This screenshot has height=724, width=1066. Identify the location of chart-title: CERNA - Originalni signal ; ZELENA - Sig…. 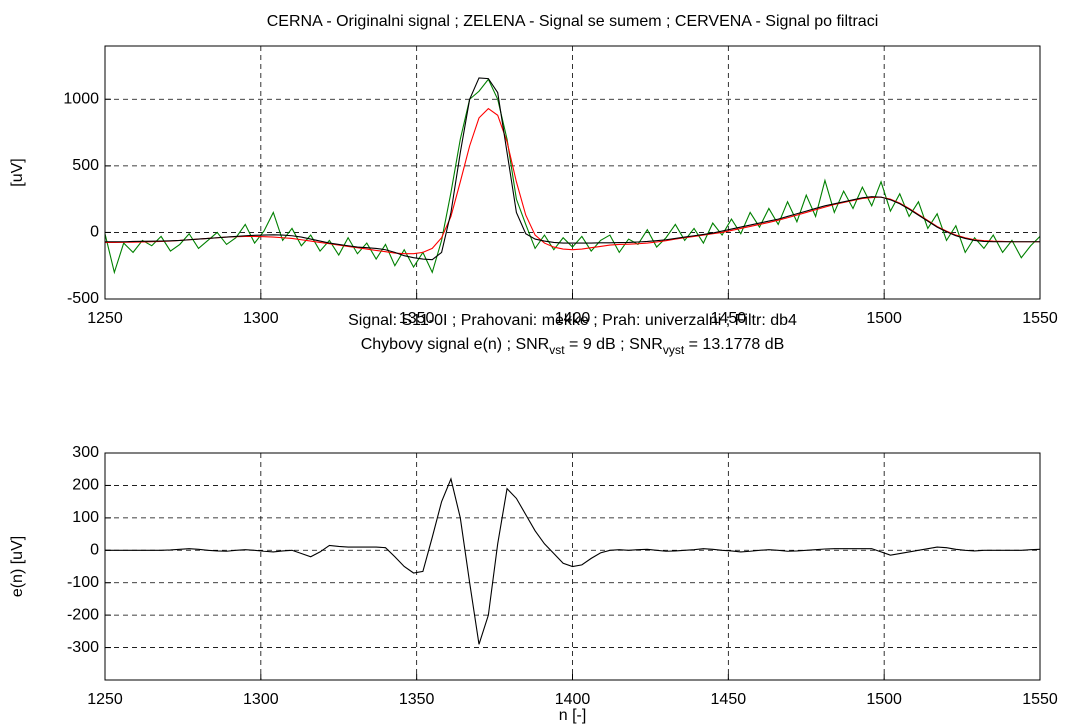
(573, 21).